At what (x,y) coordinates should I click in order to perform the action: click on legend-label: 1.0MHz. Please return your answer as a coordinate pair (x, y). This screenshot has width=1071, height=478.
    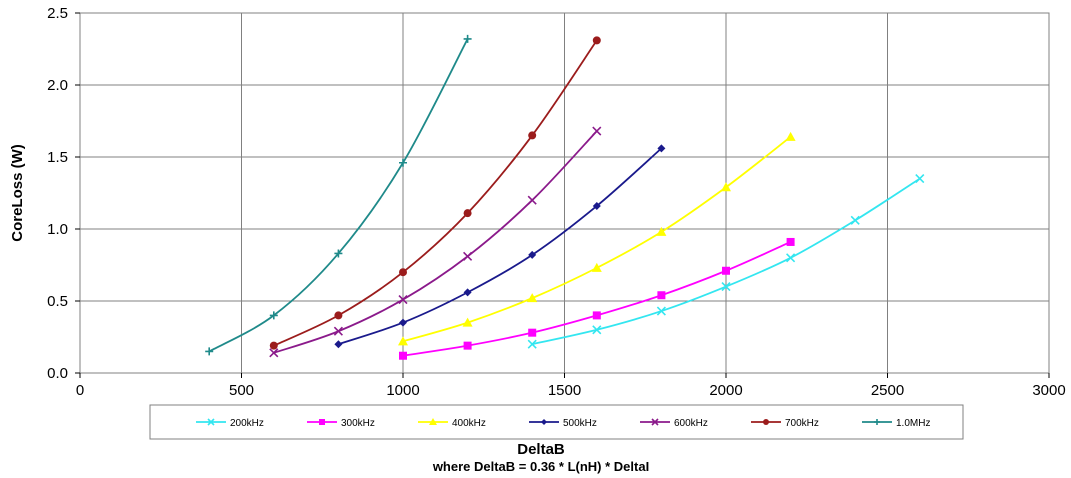
    Looking at the image, I should click on (913, 423).